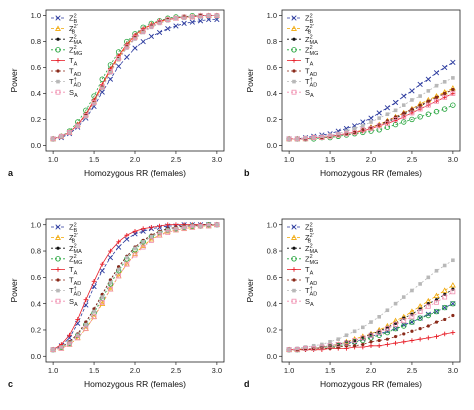  I want to click on legend-superscript: †, so click(75, 80).